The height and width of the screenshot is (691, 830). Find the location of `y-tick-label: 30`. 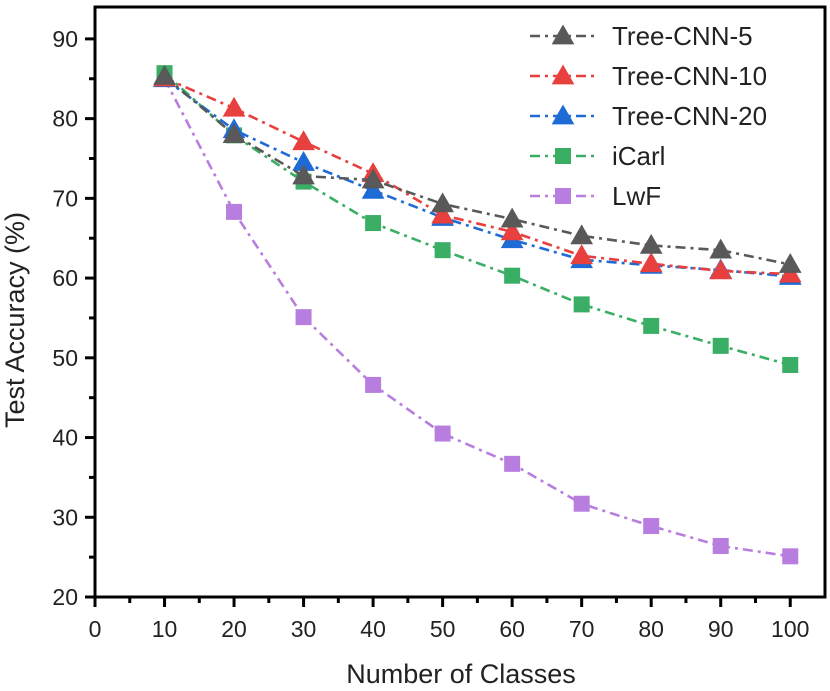

y-tick-label: 30 is located at coordinates (65, 517).